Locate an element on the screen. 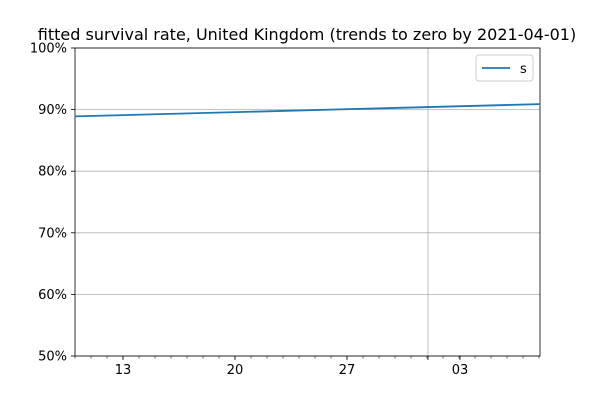 Image resolution: width=600 pixels, height=400 pixels. x-tick-label: 03 is located at coordinates (460, 370).